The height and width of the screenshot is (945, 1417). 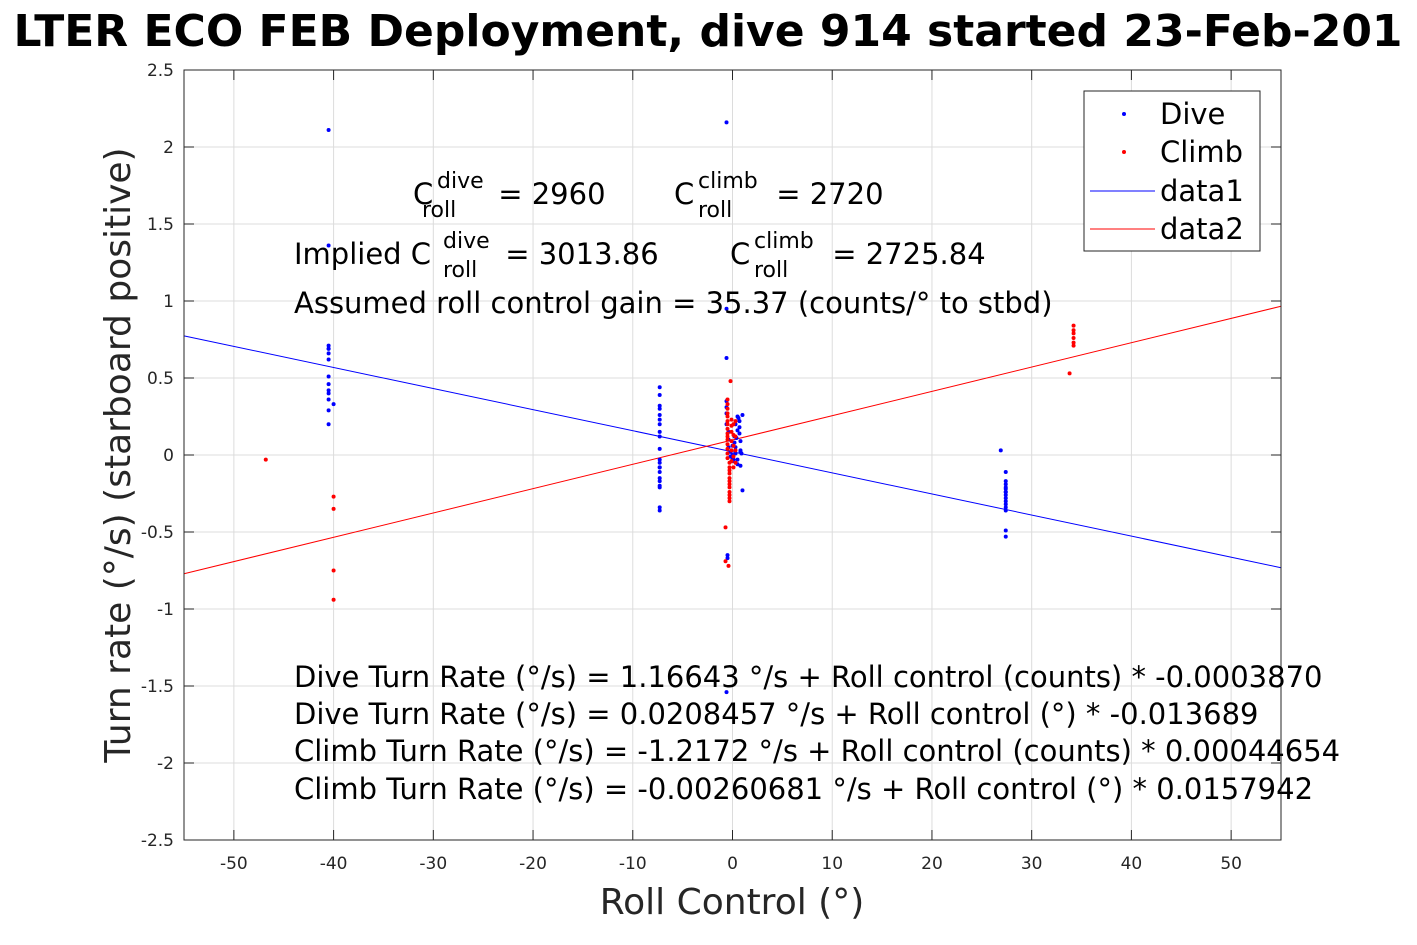 What do you see at coordinates (433, 864) in the screenshot?
I see `x-tick-label: -30` at bounding box center [433, 864].